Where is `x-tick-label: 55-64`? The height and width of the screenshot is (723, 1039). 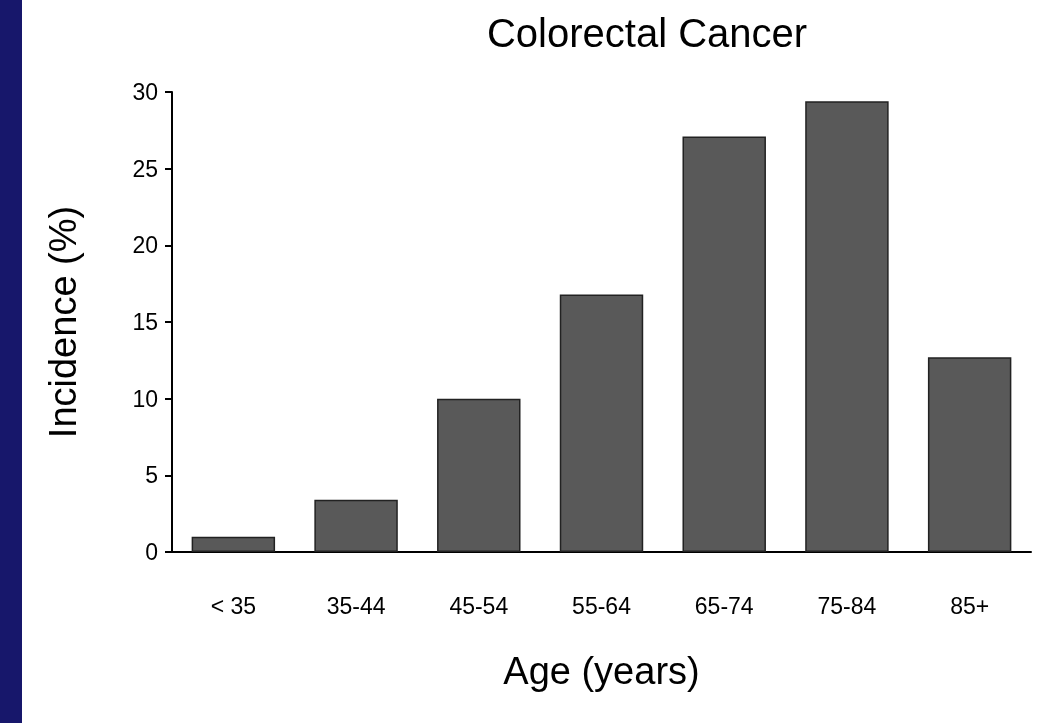 x-tick-label: 55-64 is located at coordinates (602, 605).